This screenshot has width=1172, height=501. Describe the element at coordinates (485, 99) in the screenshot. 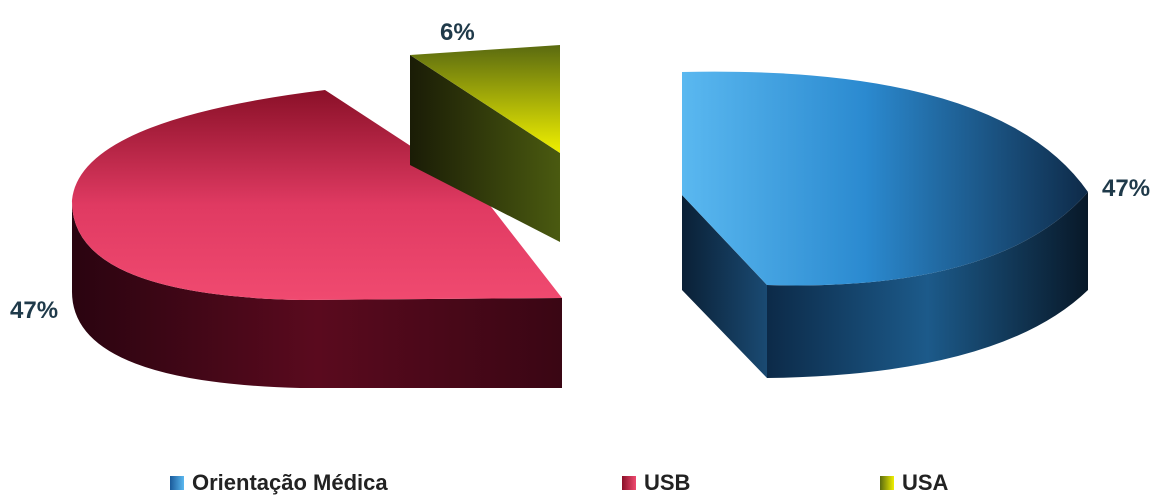

I see `slice-usa-top` at that location.